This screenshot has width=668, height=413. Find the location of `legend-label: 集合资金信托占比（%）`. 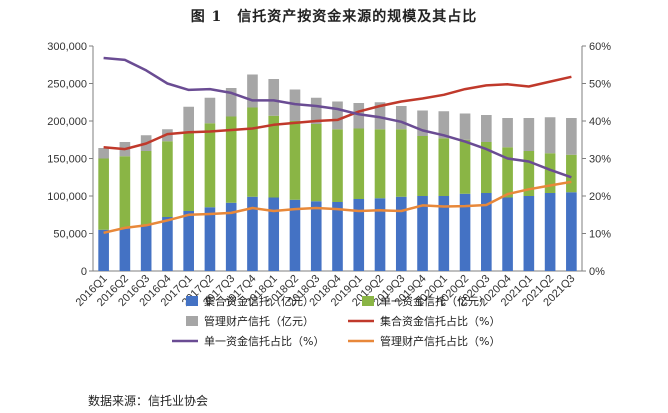

legend-label: 集合资金信托占比（%） is located at coordinates (440, 321).